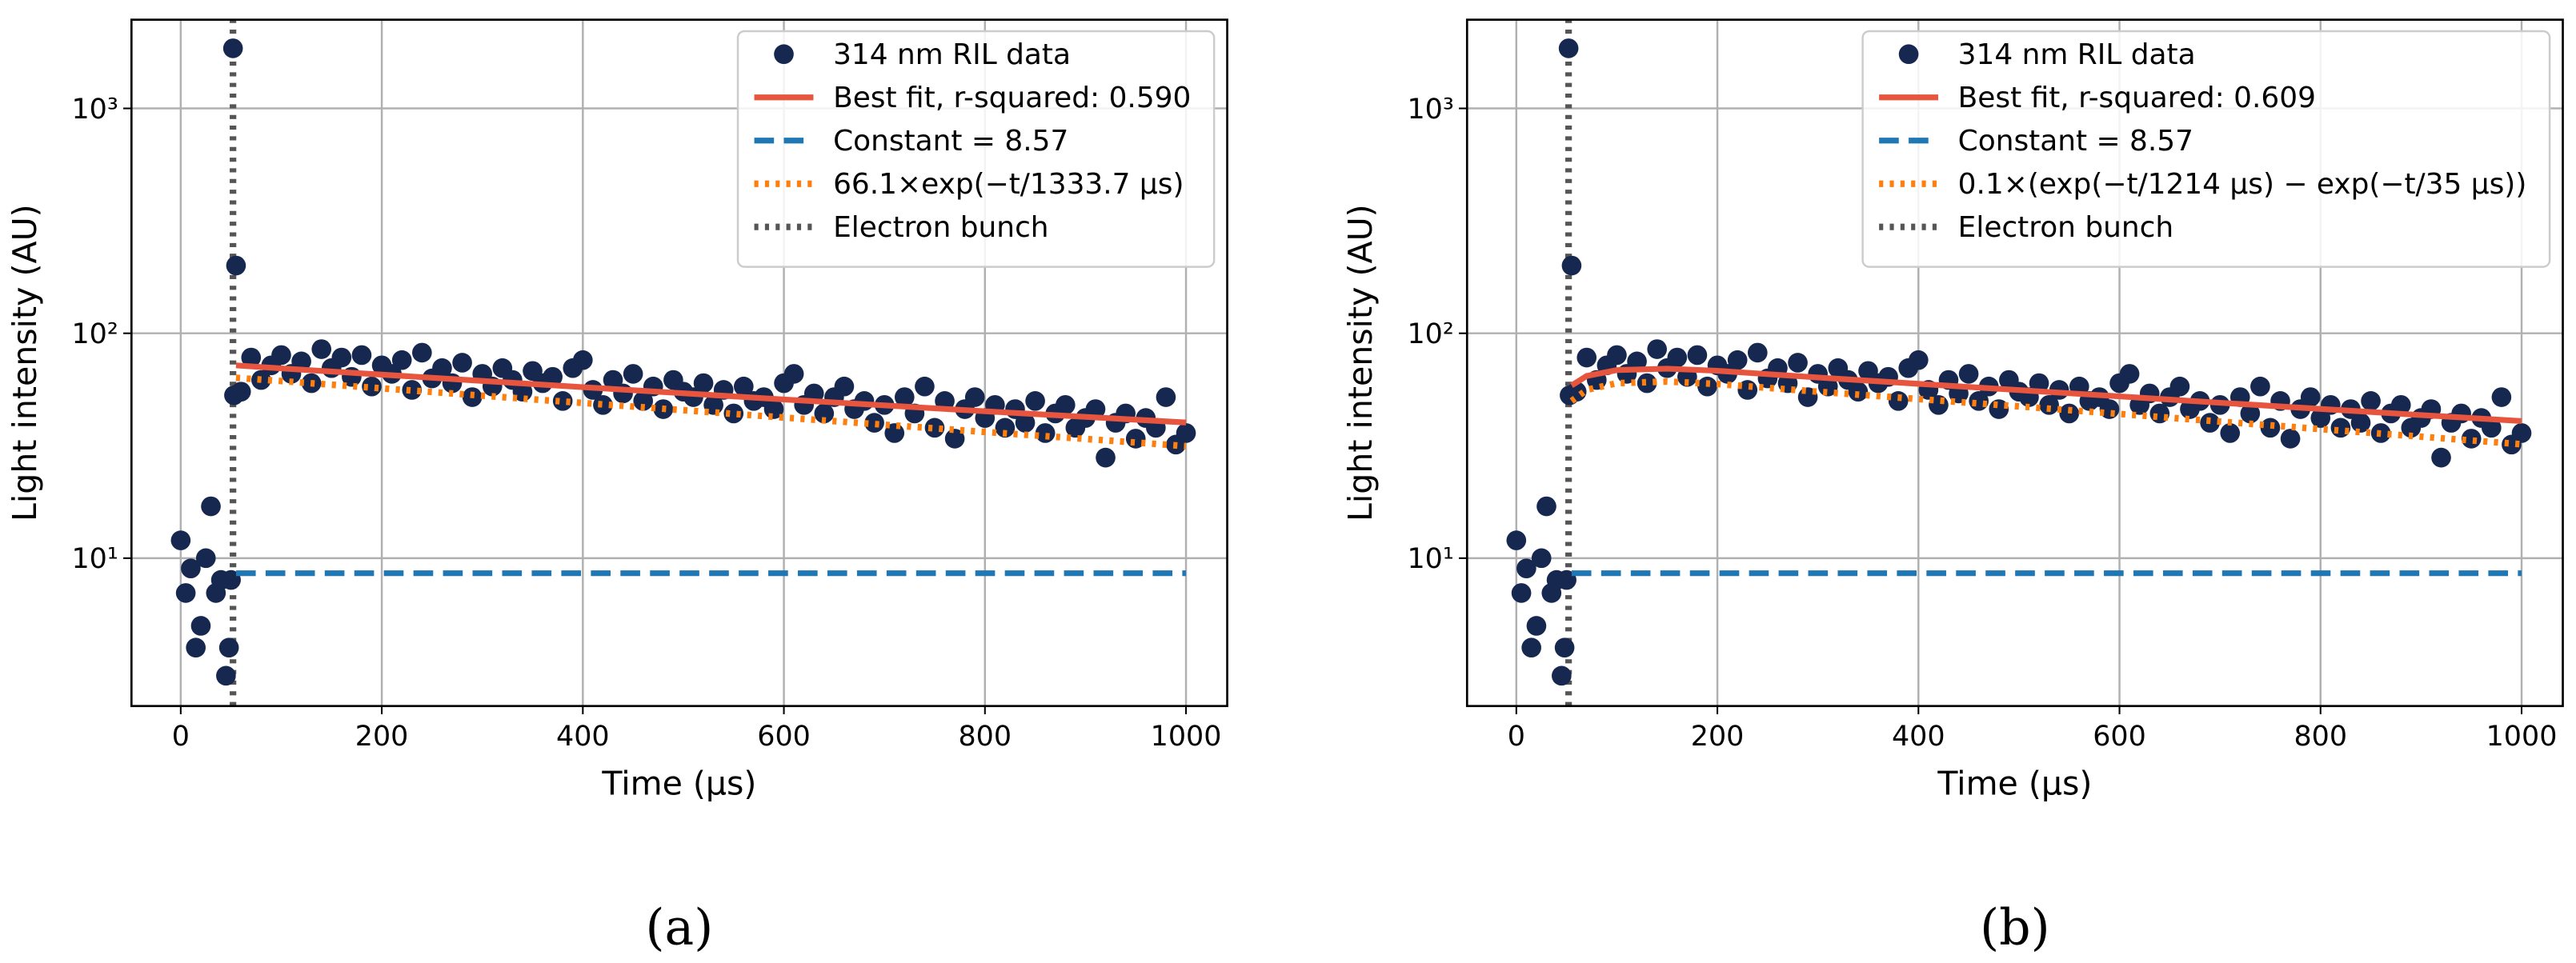  I want to click on x-tick-label: 800, so click(985, 737).